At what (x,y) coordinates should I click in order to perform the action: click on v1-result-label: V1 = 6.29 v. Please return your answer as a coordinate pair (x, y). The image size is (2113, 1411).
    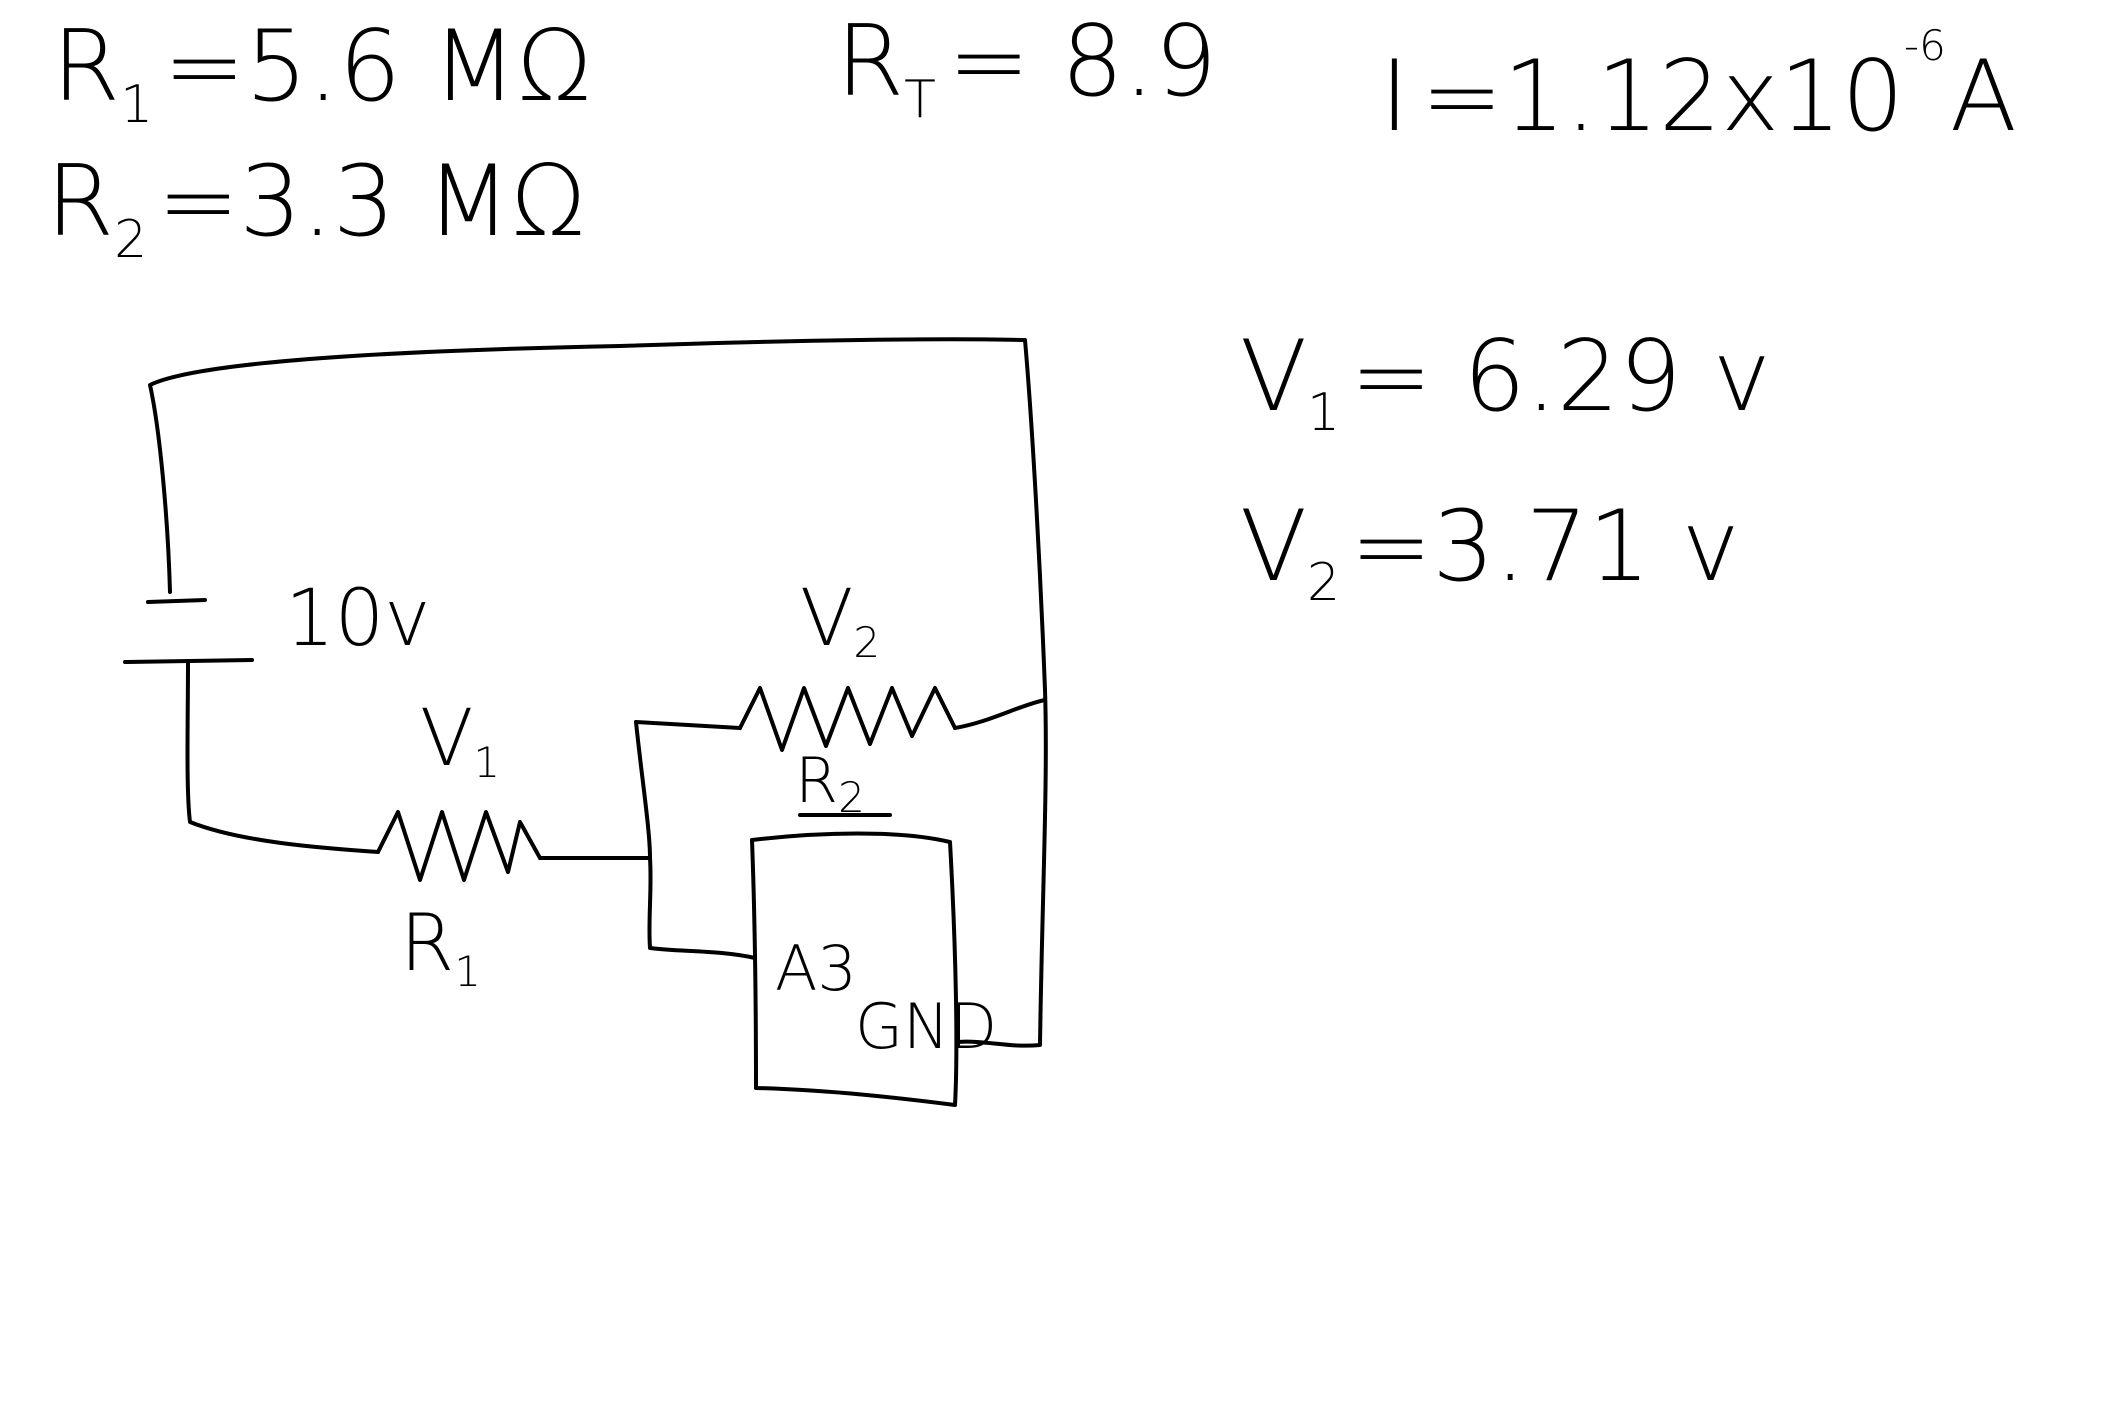
    Looking at the image, I should click on (1505, 381).